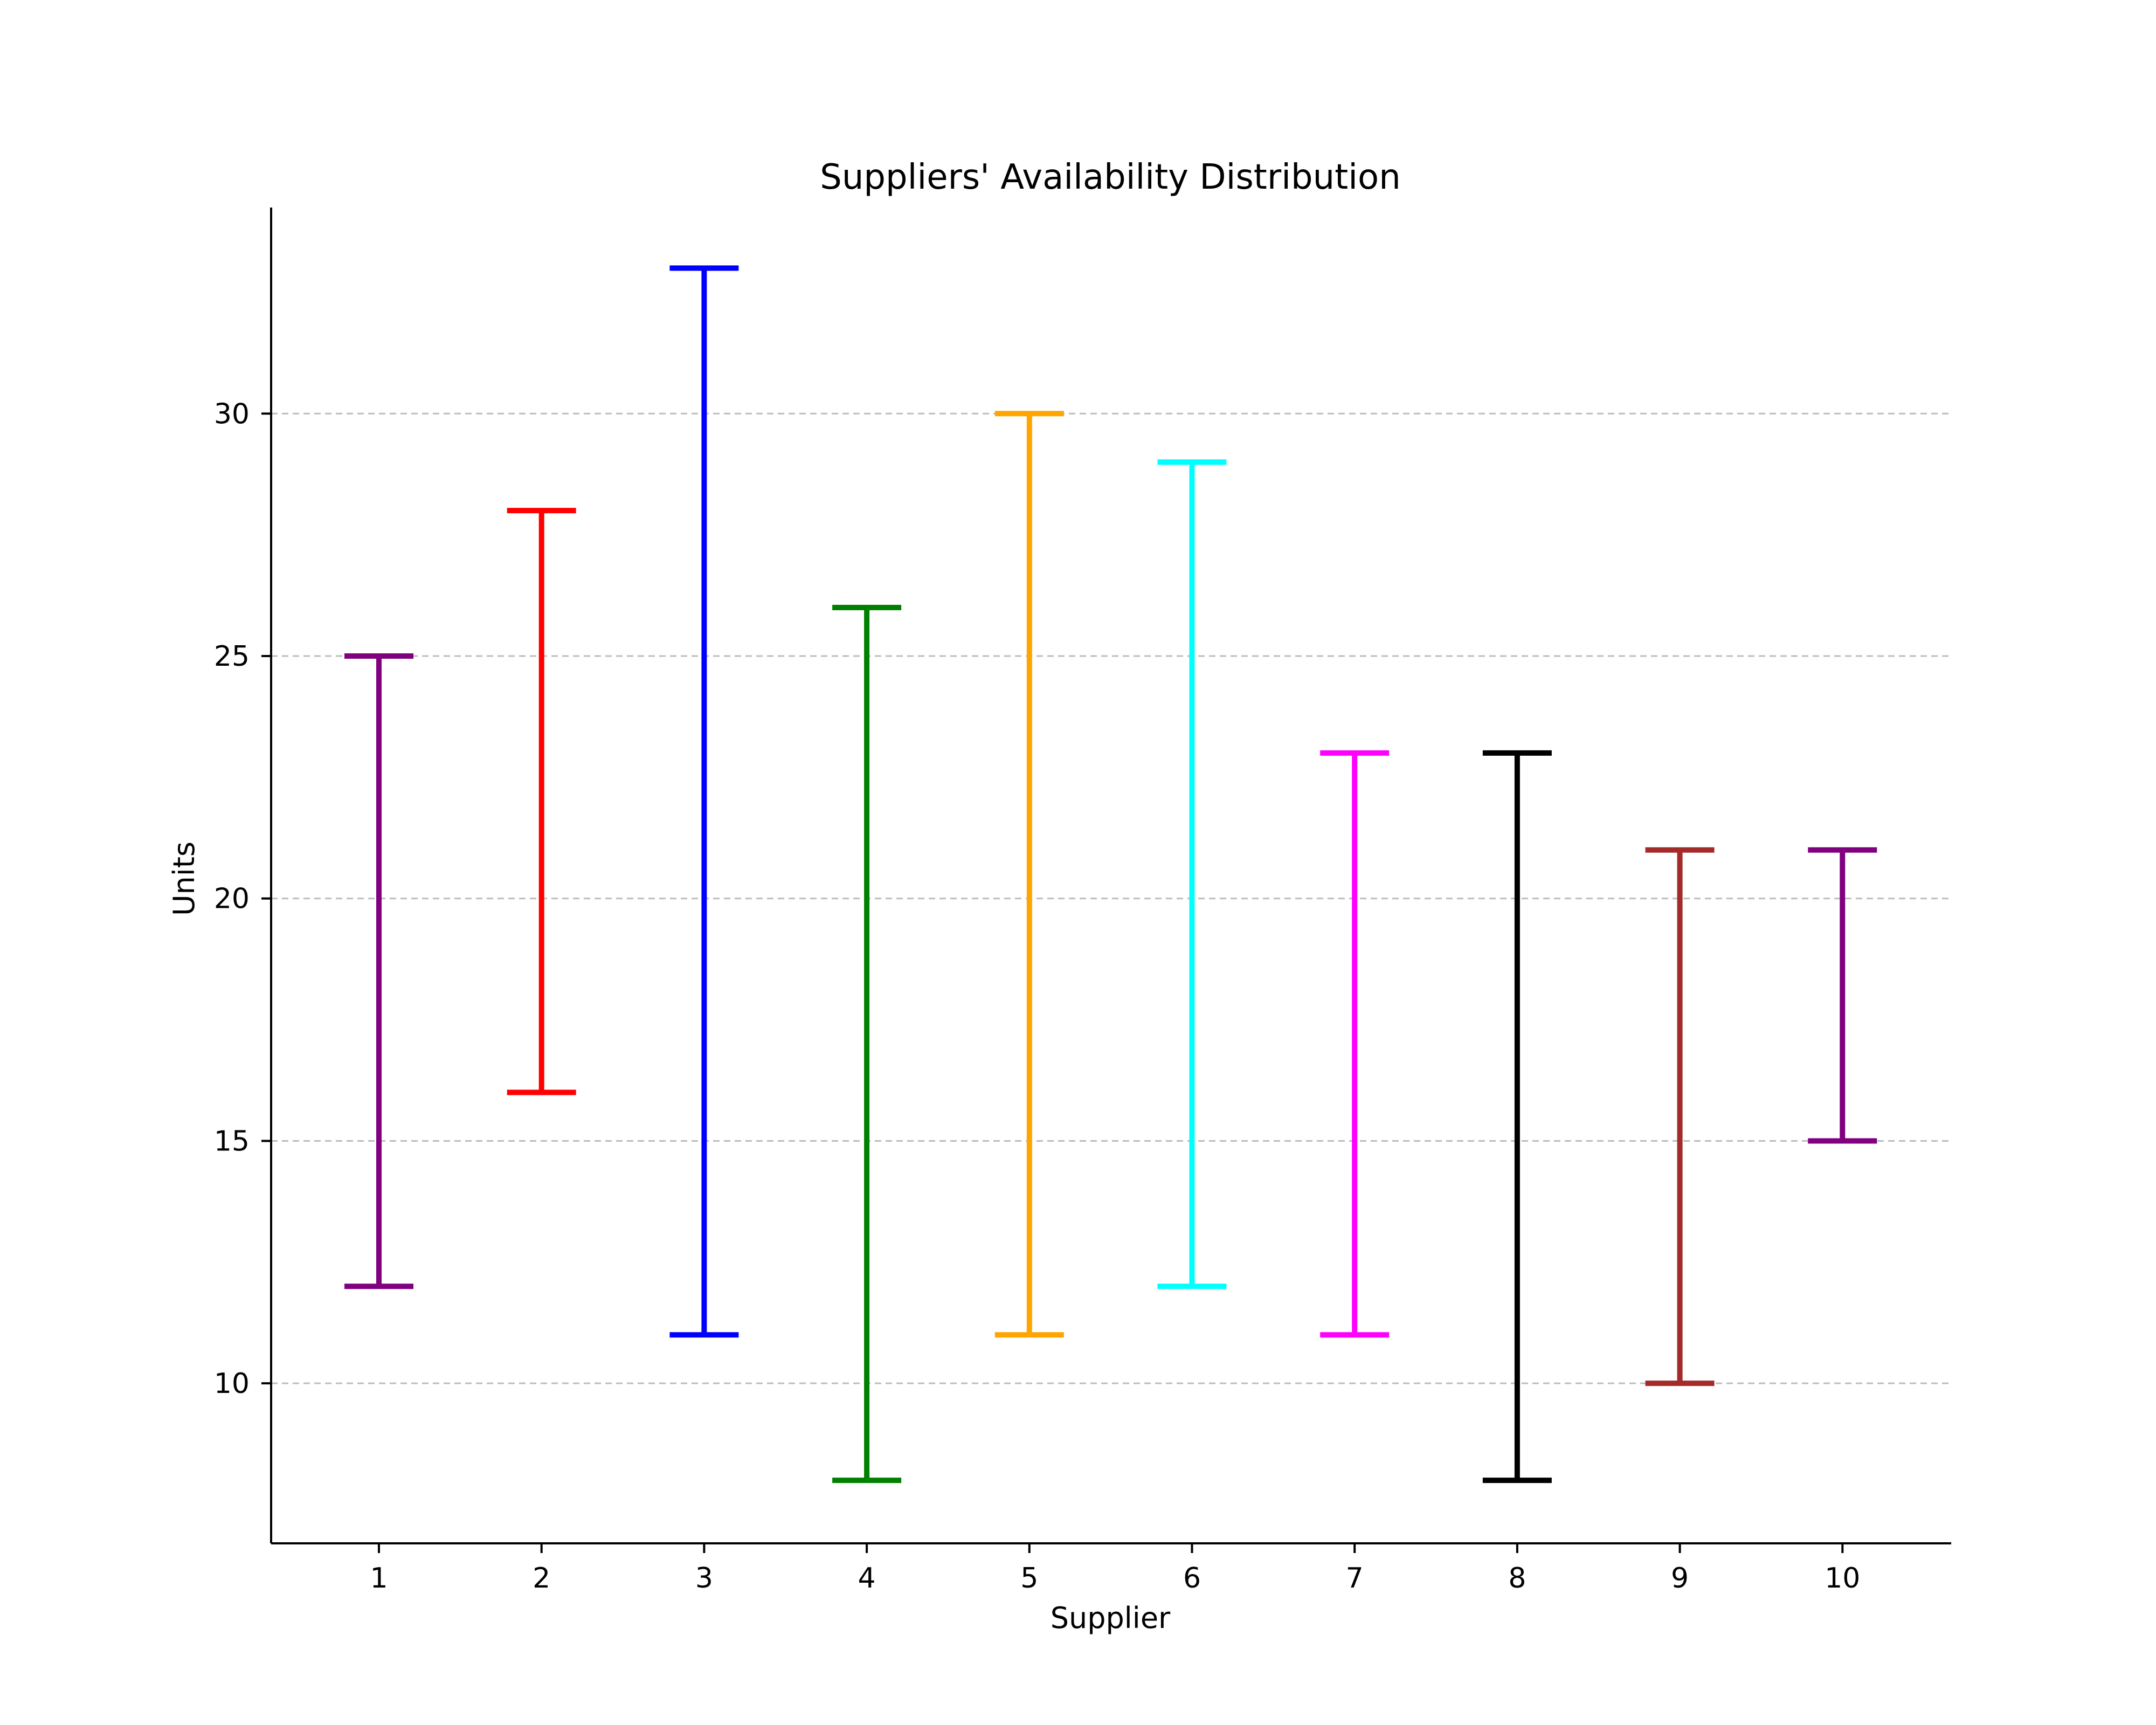 This screenshot has height=1725, width=2156. I want to click on y-tick-label-20: 20, so click(232, 899).